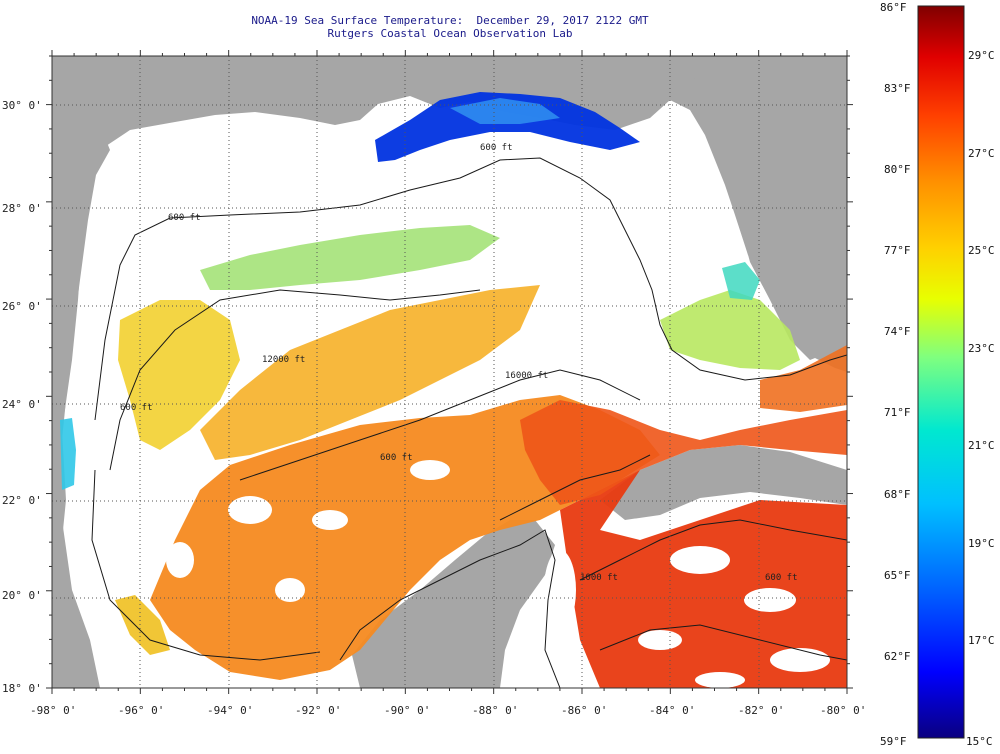 This screenshot has width=1000, height=754. Describe the element at coordinates (893, 7) in the screenshot. I see `colorbar-f-label: 86°F` at that location.